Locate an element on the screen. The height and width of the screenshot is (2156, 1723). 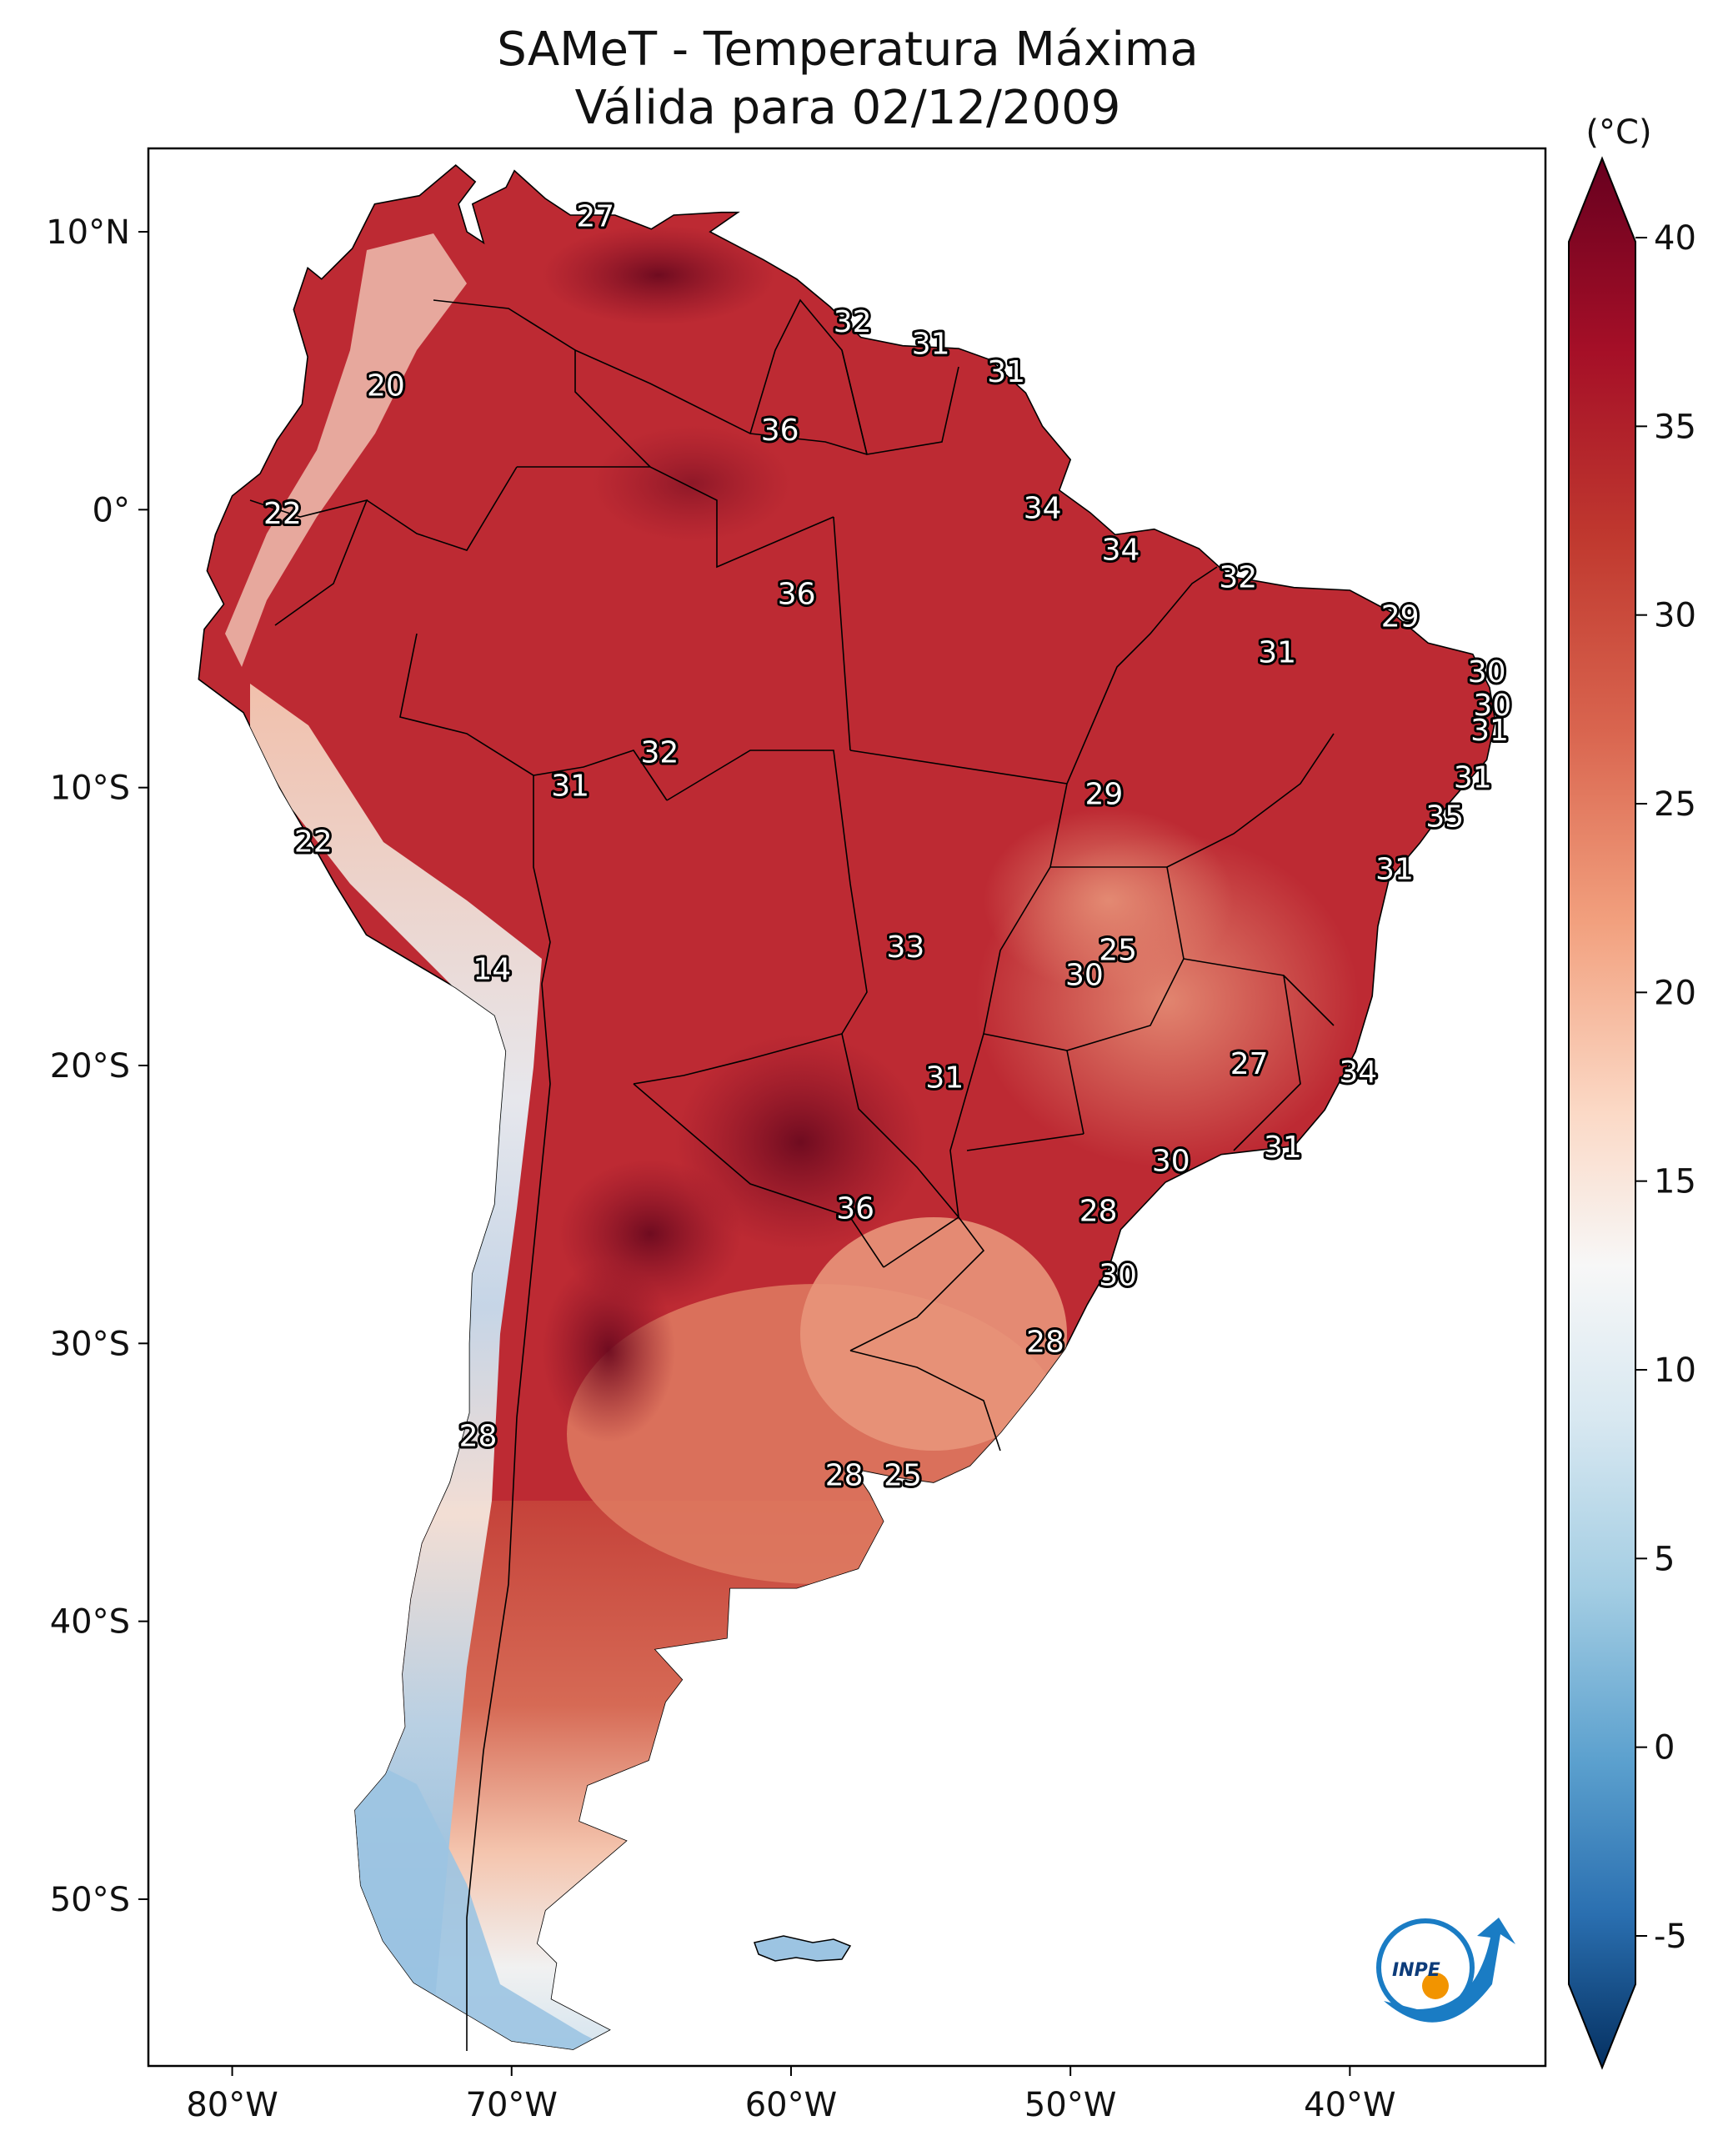
colorbar-tick-label: 0 is located at coordinates (1664, 1748).